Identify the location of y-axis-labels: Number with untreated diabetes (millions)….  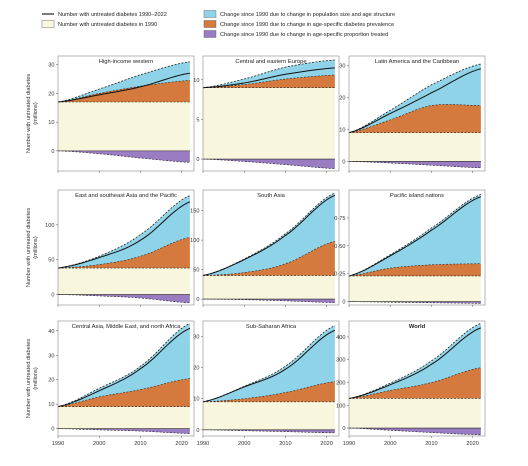
(32, 246).